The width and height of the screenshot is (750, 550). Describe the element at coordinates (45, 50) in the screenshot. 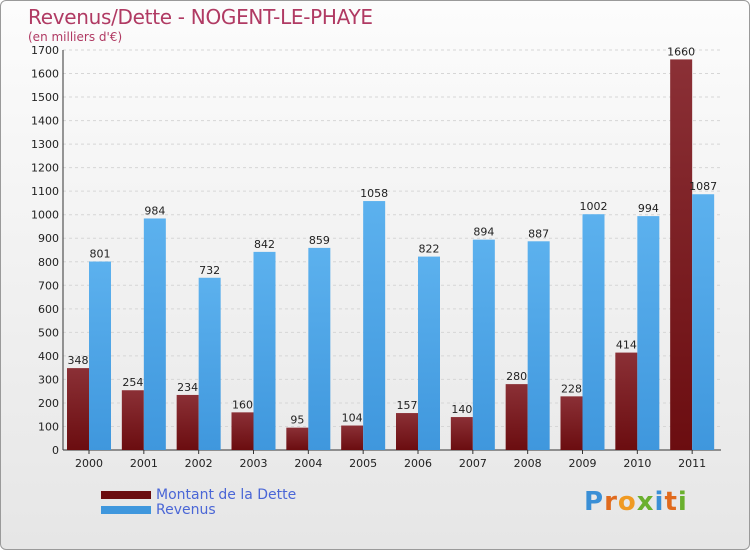

I see `y-tick-label: 1700` at that location.